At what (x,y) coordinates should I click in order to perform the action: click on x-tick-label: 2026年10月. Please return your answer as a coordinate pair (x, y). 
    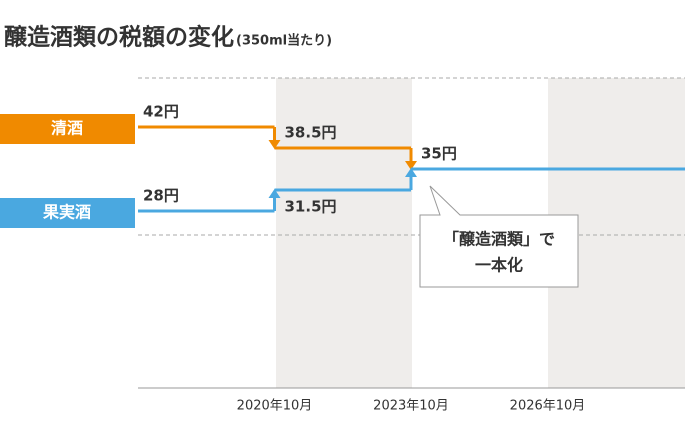
    Looking at the image, I should click on (548, 406).